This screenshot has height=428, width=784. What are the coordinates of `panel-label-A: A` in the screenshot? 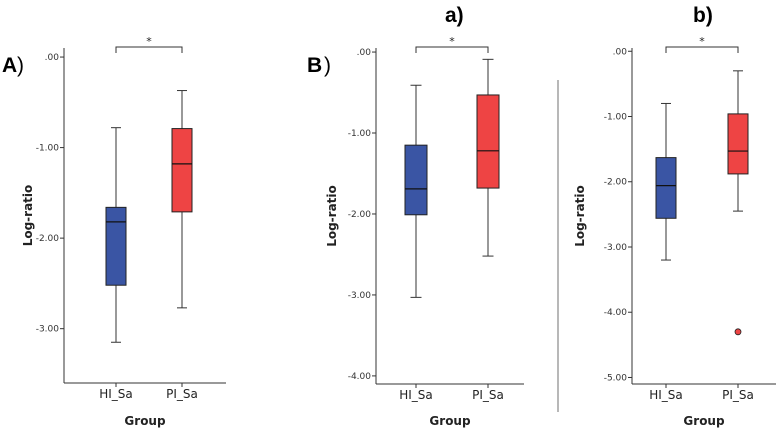 It's located at (9, 65).